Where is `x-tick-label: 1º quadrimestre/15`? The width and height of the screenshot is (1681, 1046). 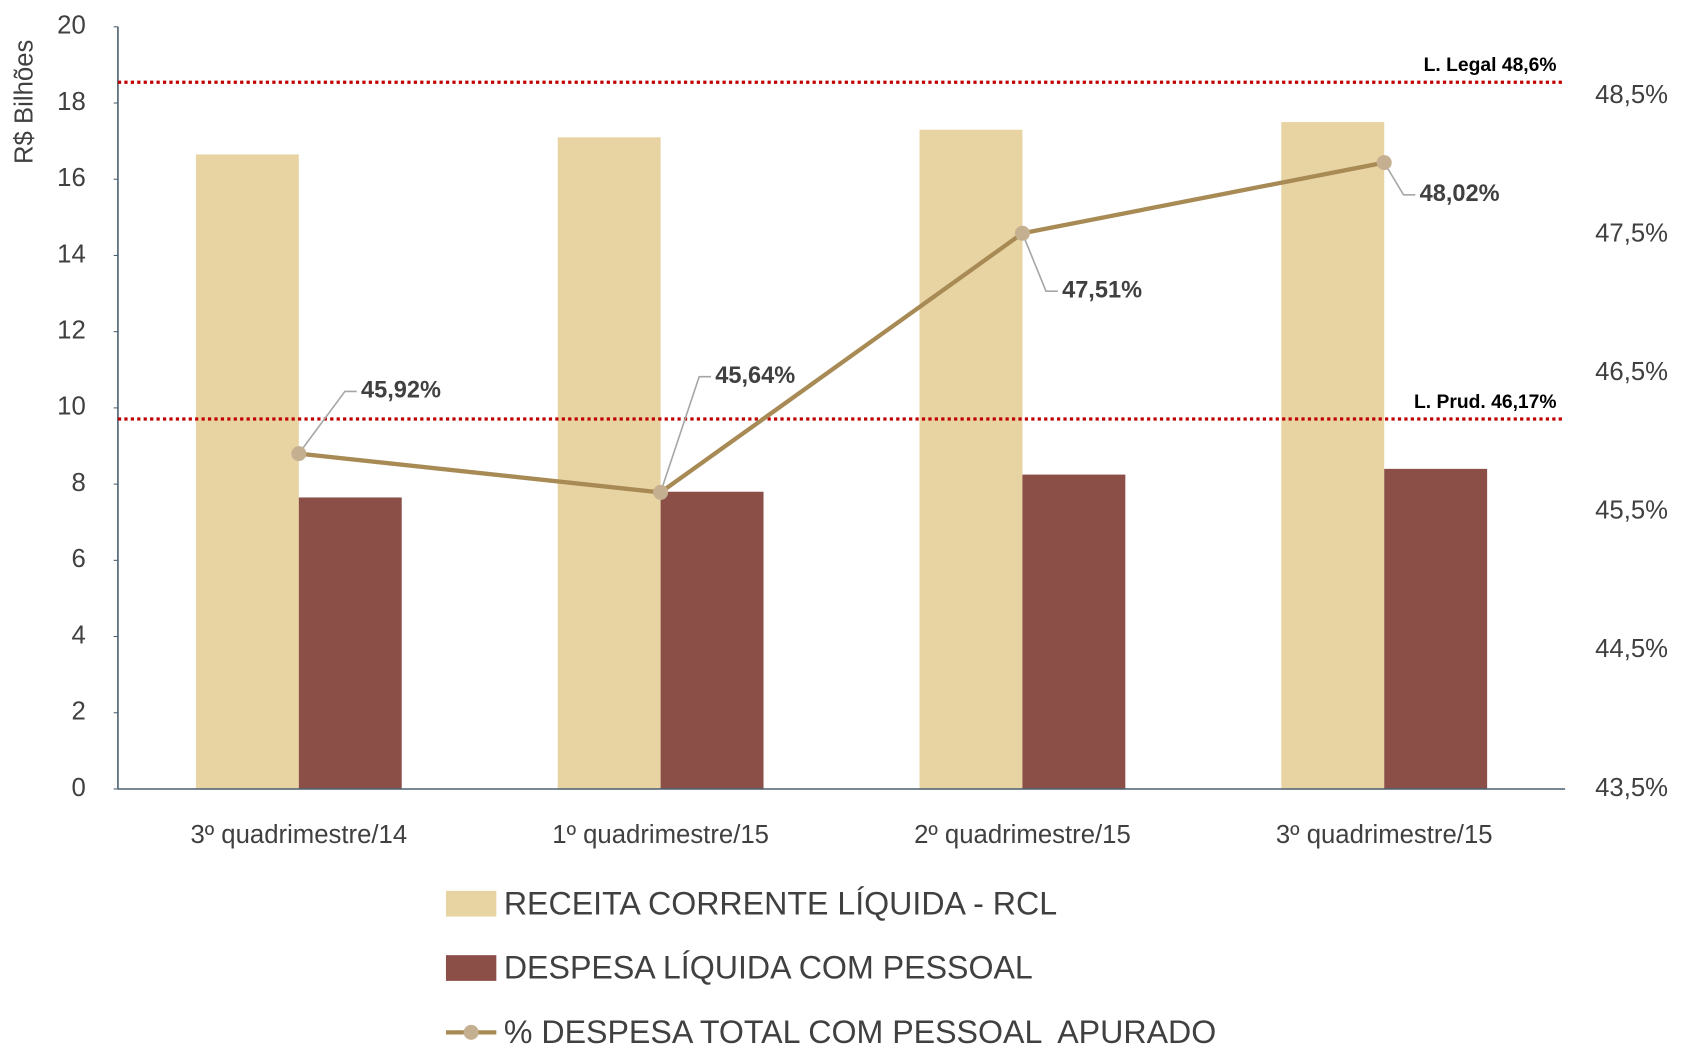
x-tick-label: 1º quadrimestre/15 is located at coordinates (660, 835).